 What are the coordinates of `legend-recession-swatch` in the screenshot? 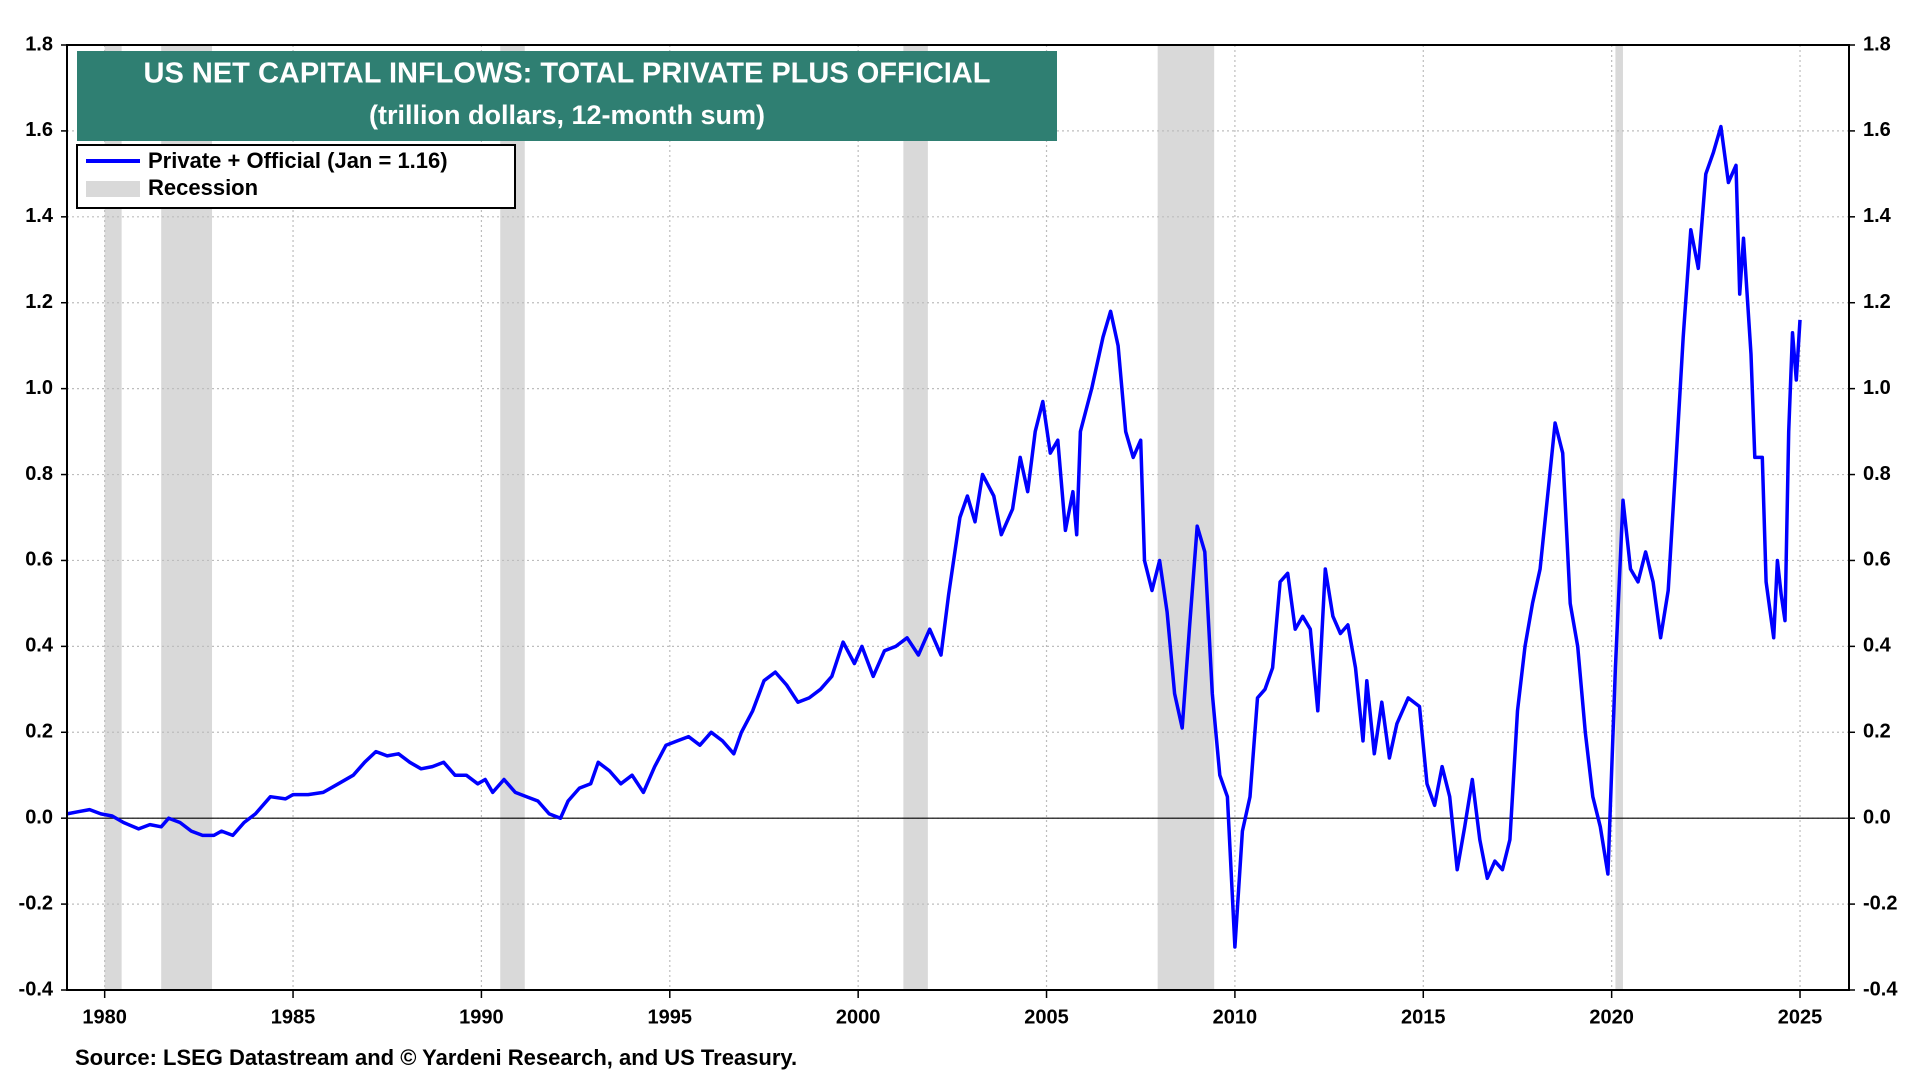 It's located at (113, 189).